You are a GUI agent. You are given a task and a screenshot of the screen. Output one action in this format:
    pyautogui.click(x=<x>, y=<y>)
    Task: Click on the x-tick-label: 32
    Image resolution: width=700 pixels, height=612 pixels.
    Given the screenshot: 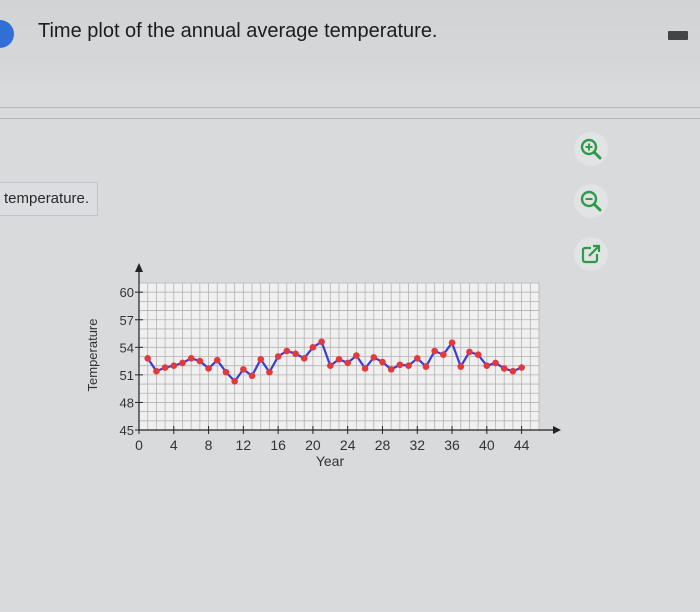 What is the action you would take?
    pyautogui.click(x=417, y=445)
    